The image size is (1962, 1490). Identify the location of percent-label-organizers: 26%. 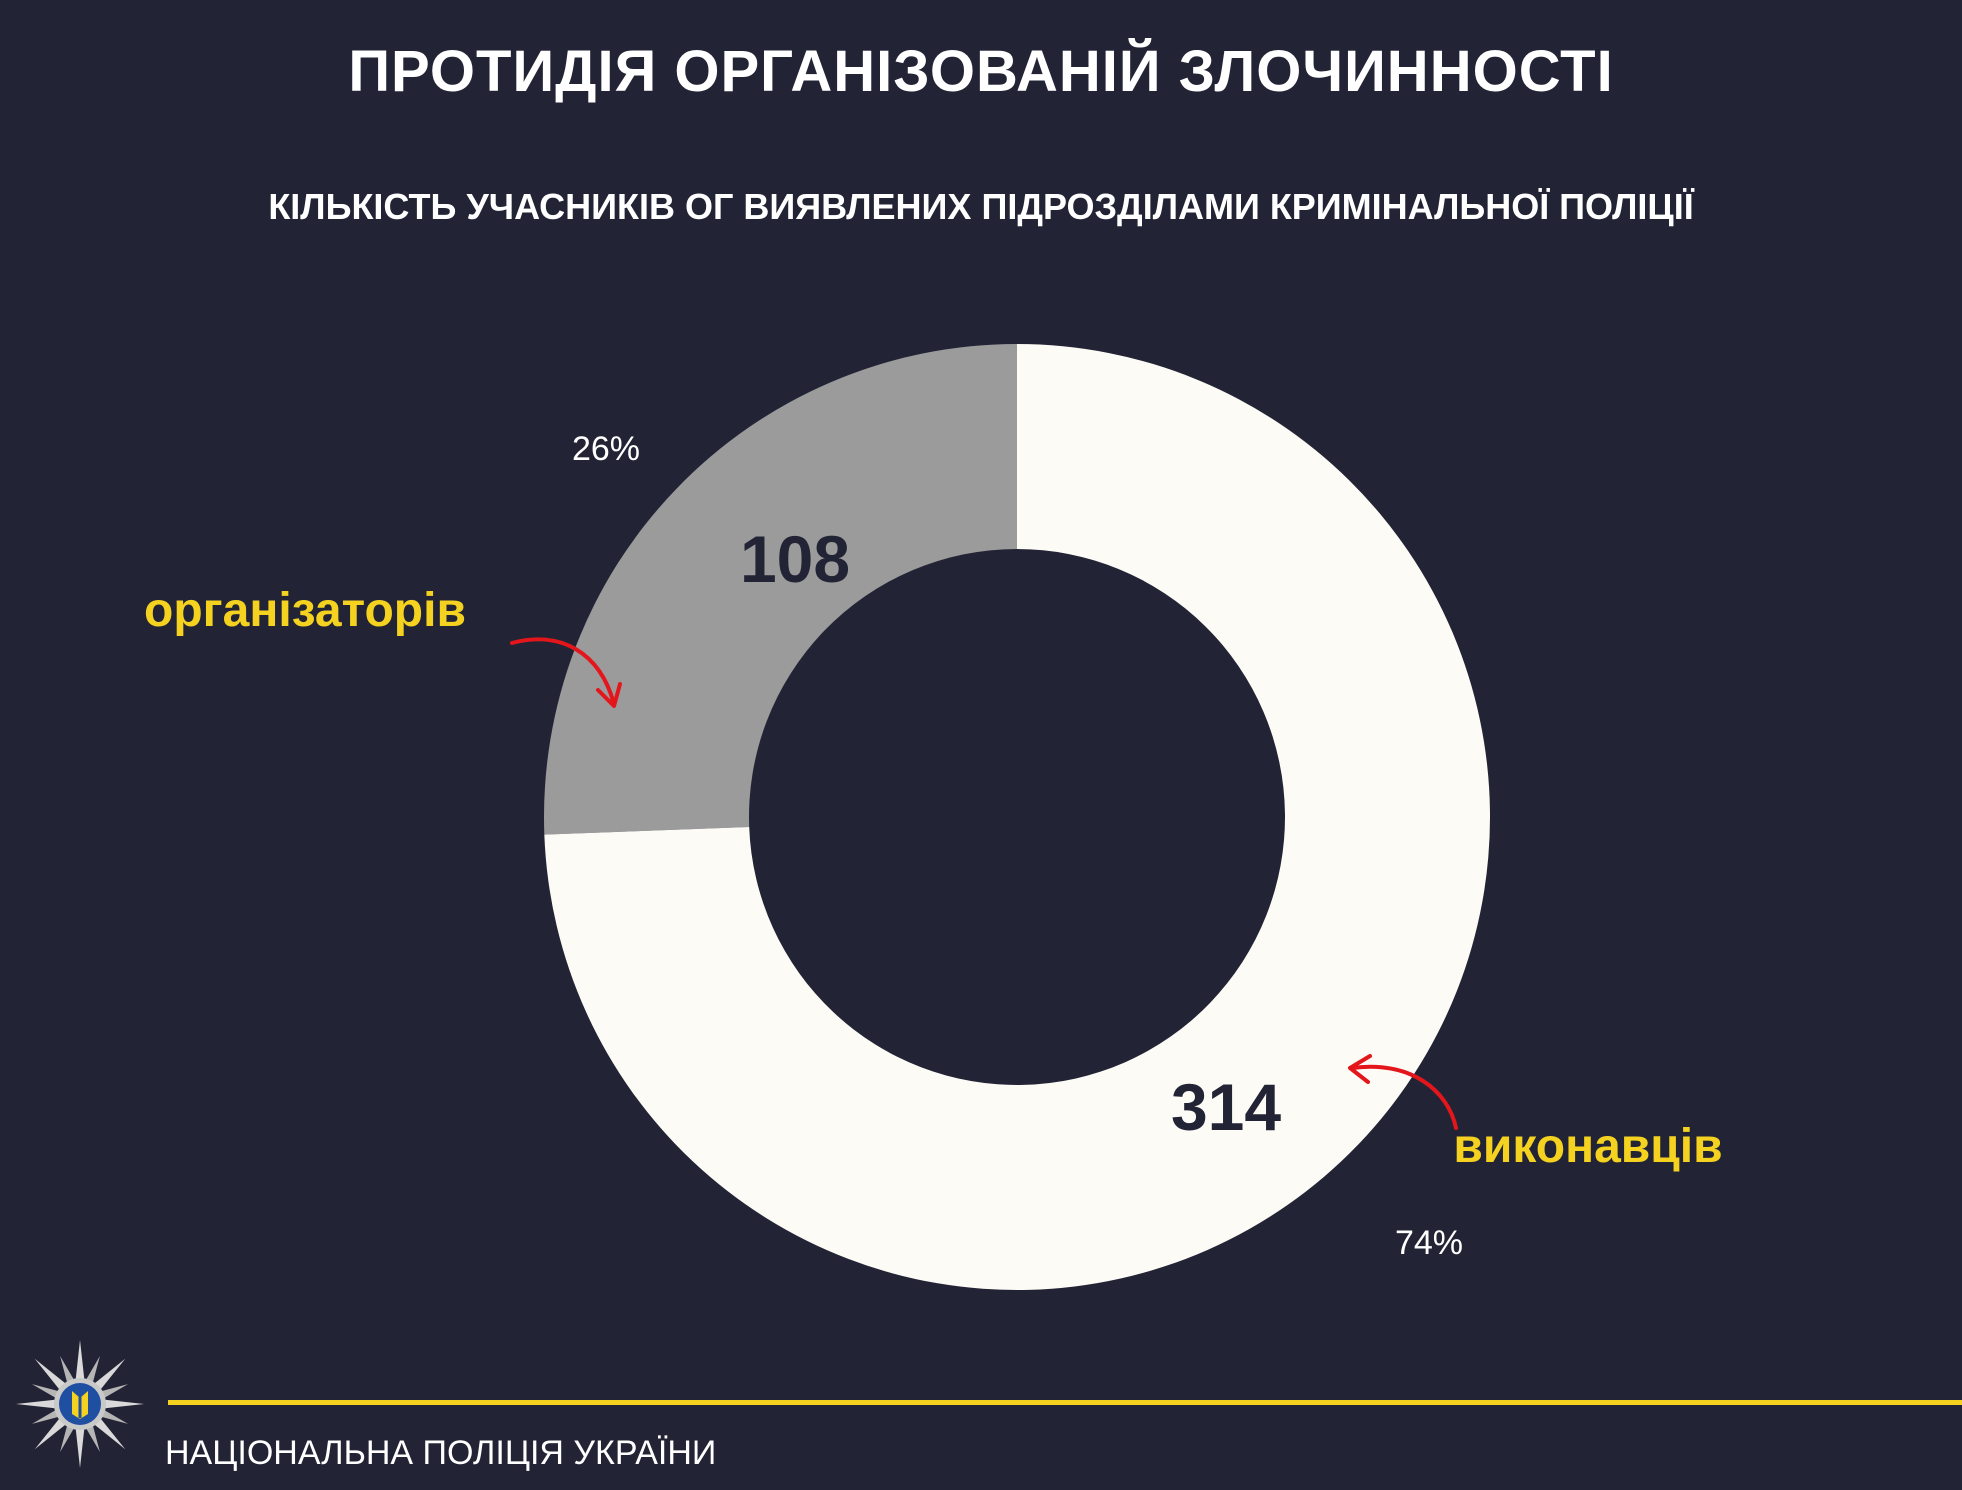
(606, 449).